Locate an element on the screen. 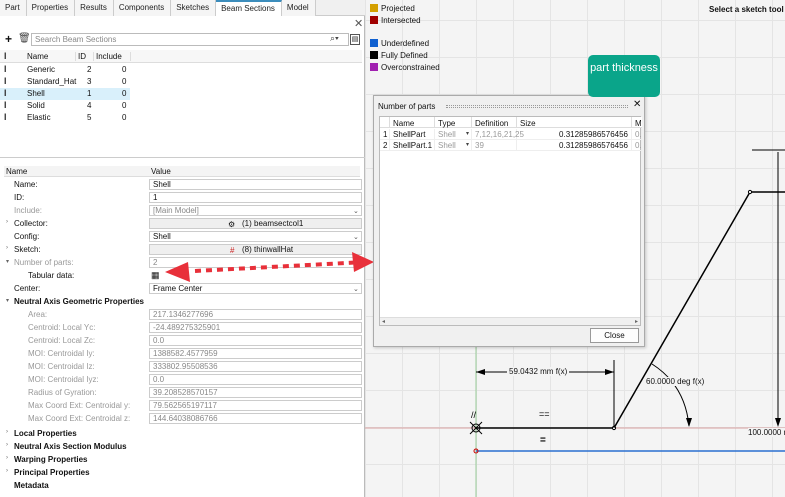 This screenshot has width=785, height=497. close-icon: ✕ is located at coordinates (359, 24).